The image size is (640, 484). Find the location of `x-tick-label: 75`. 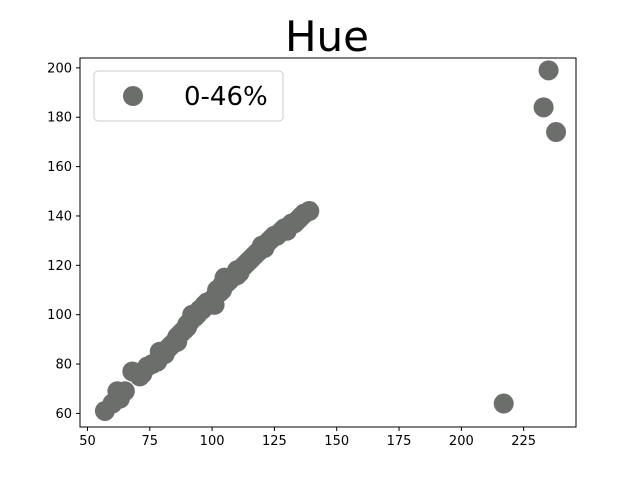

x-tick-label: 75 is located at coordinates (150, 441).